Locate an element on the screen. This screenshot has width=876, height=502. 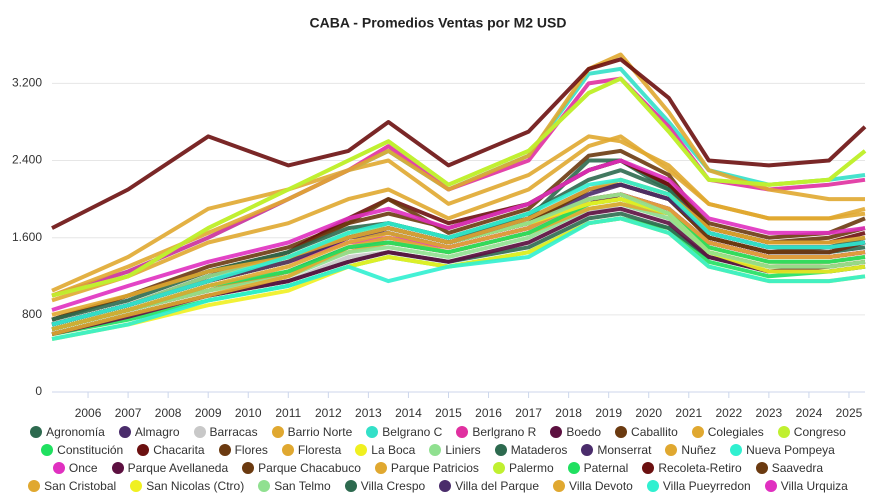
legend-item: Recoleta-Retiro is located at coordinates (692, 468).